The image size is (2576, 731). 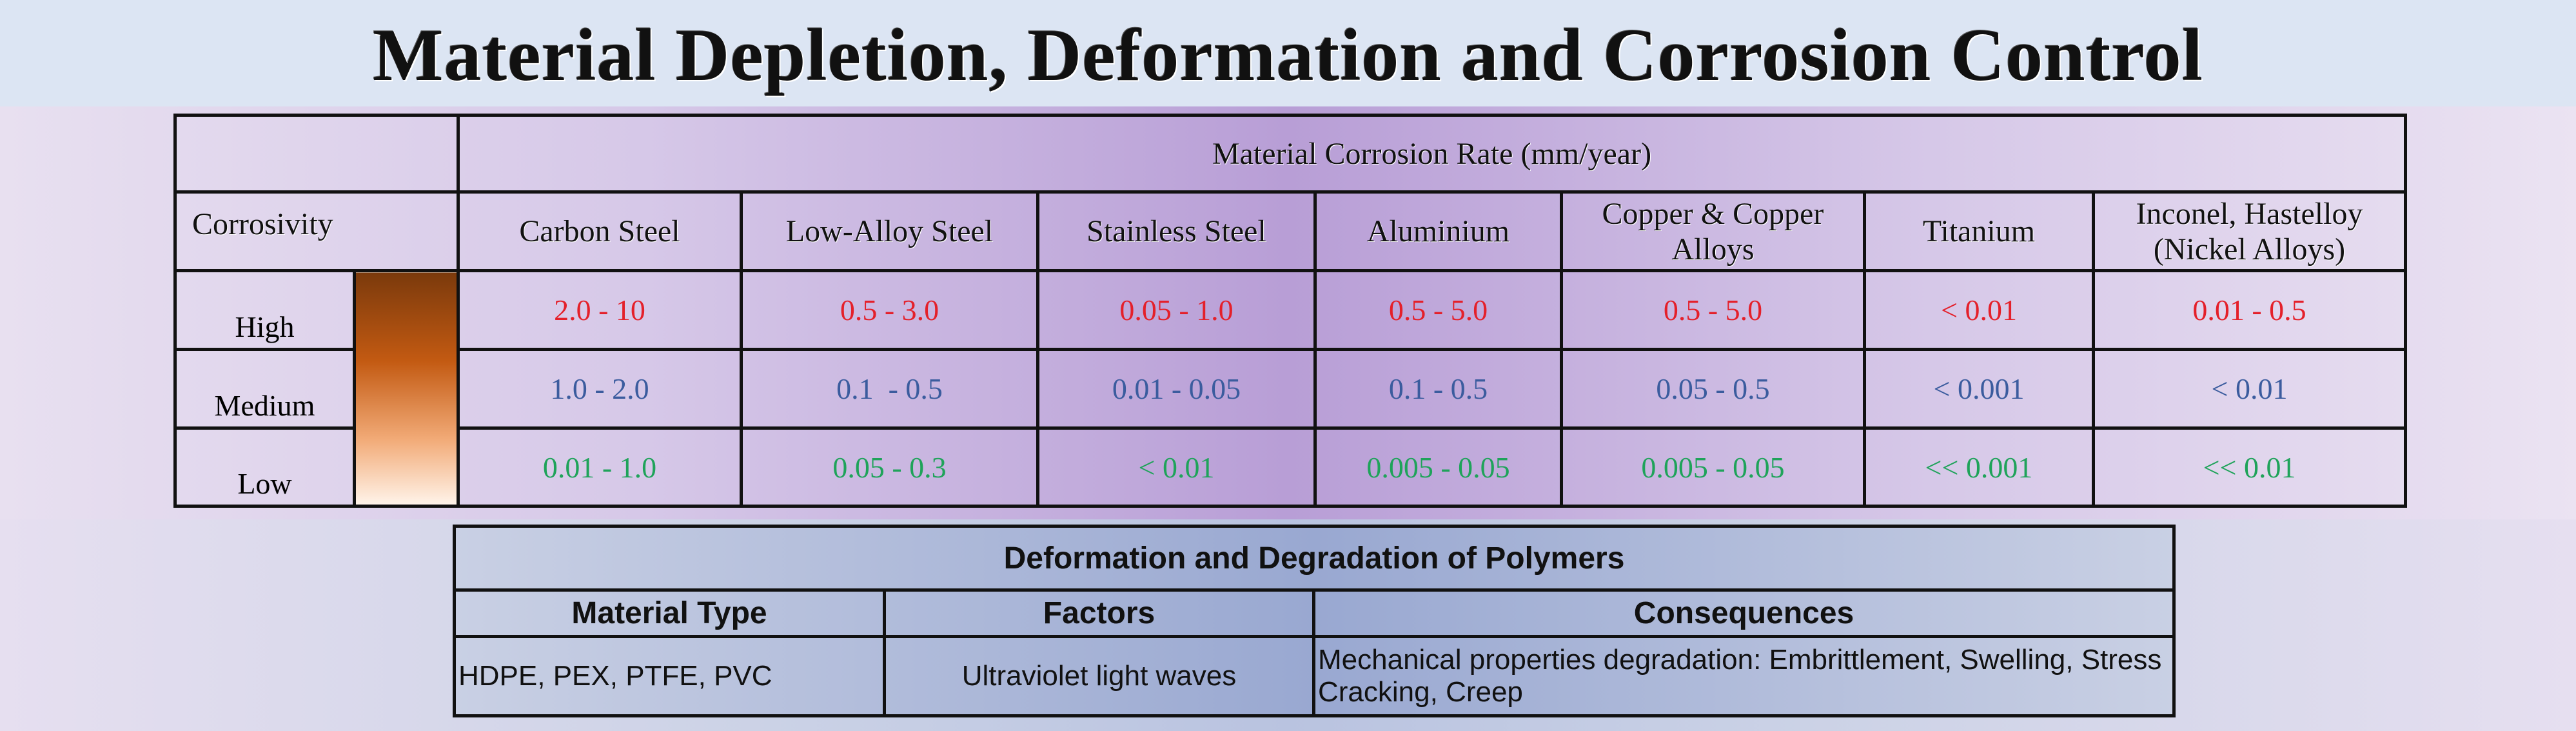 What do you see at coordinates (600, 389) in the screenshot?
I see `rate-cell: 1.0 - 2.0` at bounding box center [600, 389].